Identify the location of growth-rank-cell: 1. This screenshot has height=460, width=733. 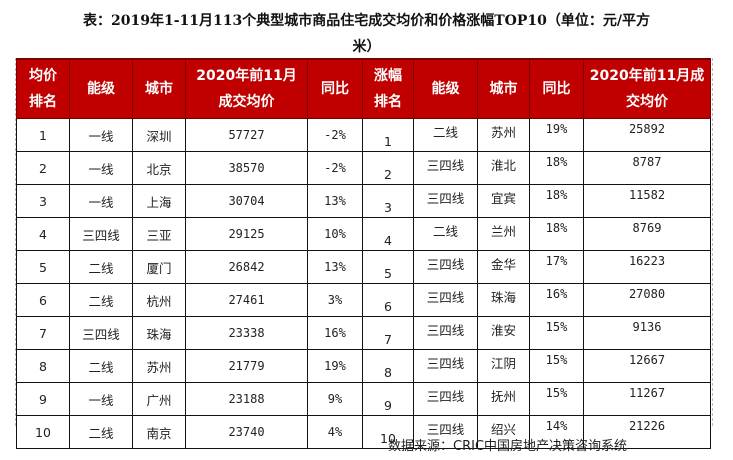
(388, 135).